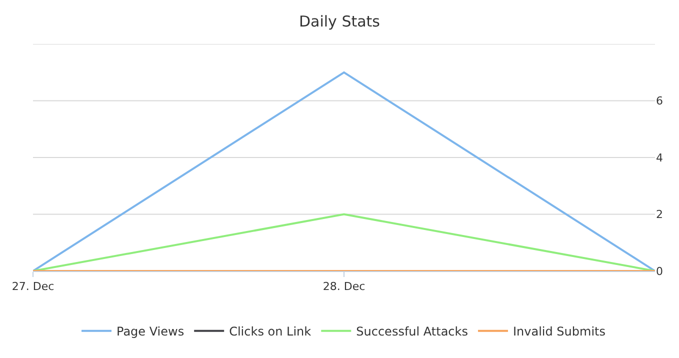 The width and height of the screenshot is (679, 358). I want to click on y-tick-label: 4, so click(659, 157).